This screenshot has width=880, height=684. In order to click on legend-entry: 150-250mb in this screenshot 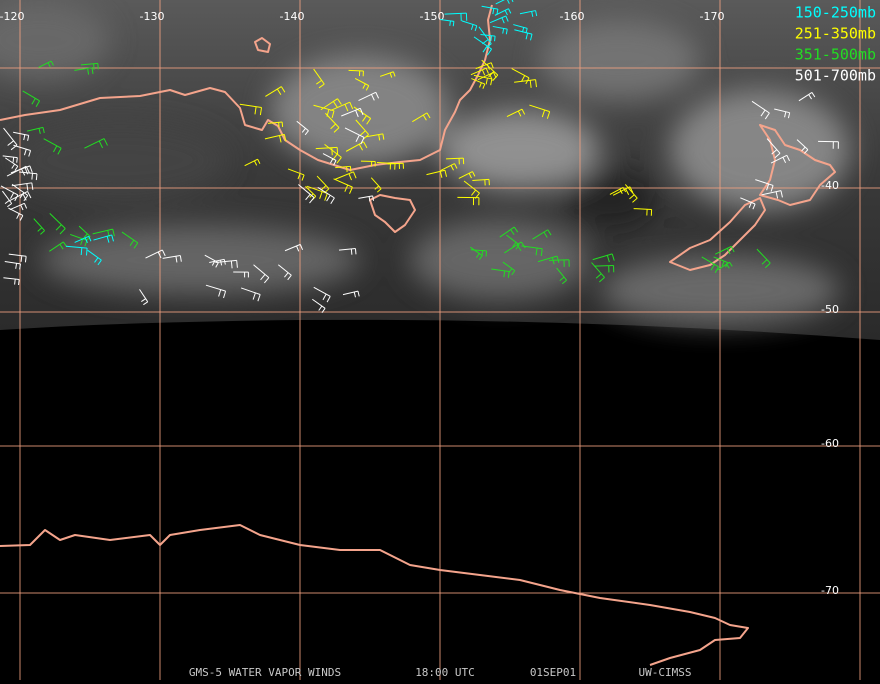, I will do `click(835, 13)`.